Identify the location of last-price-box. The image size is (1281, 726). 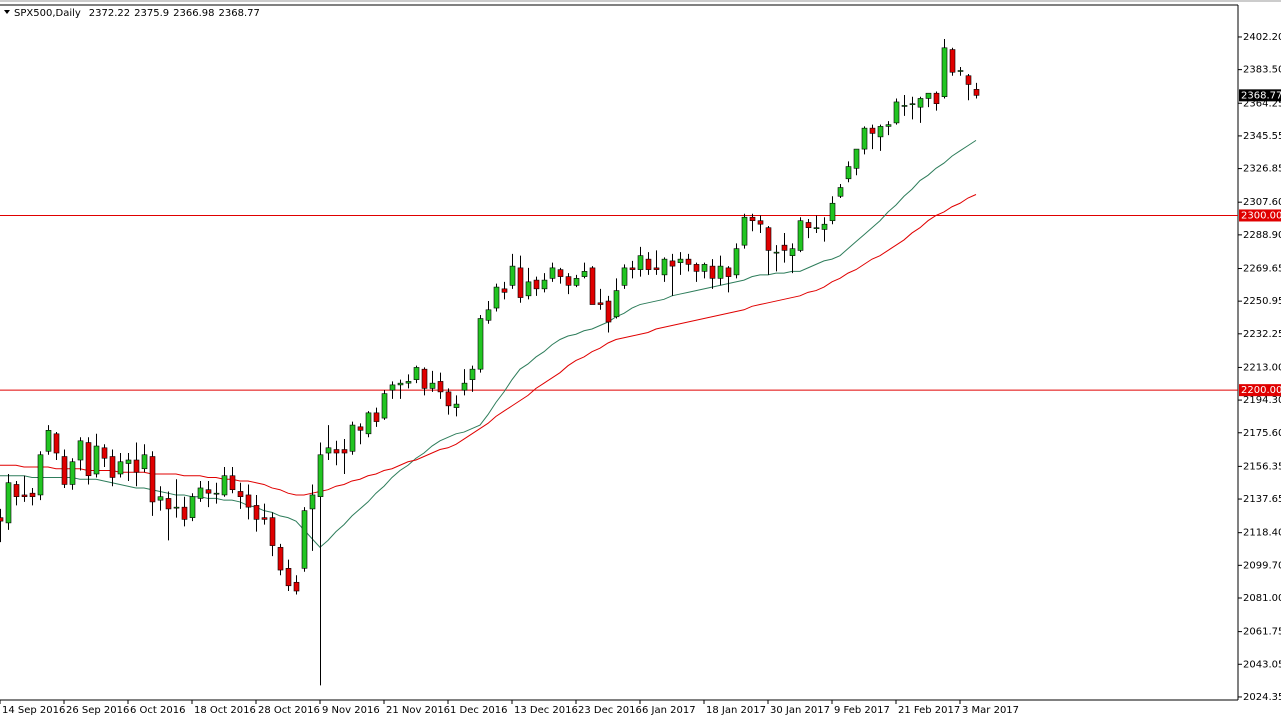
(1260, 95).